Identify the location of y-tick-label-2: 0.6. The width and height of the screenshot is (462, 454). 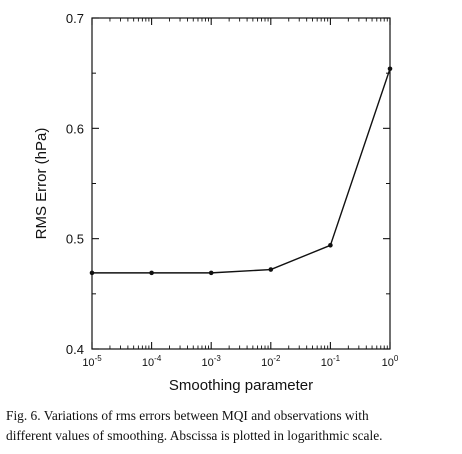
(75, 128).